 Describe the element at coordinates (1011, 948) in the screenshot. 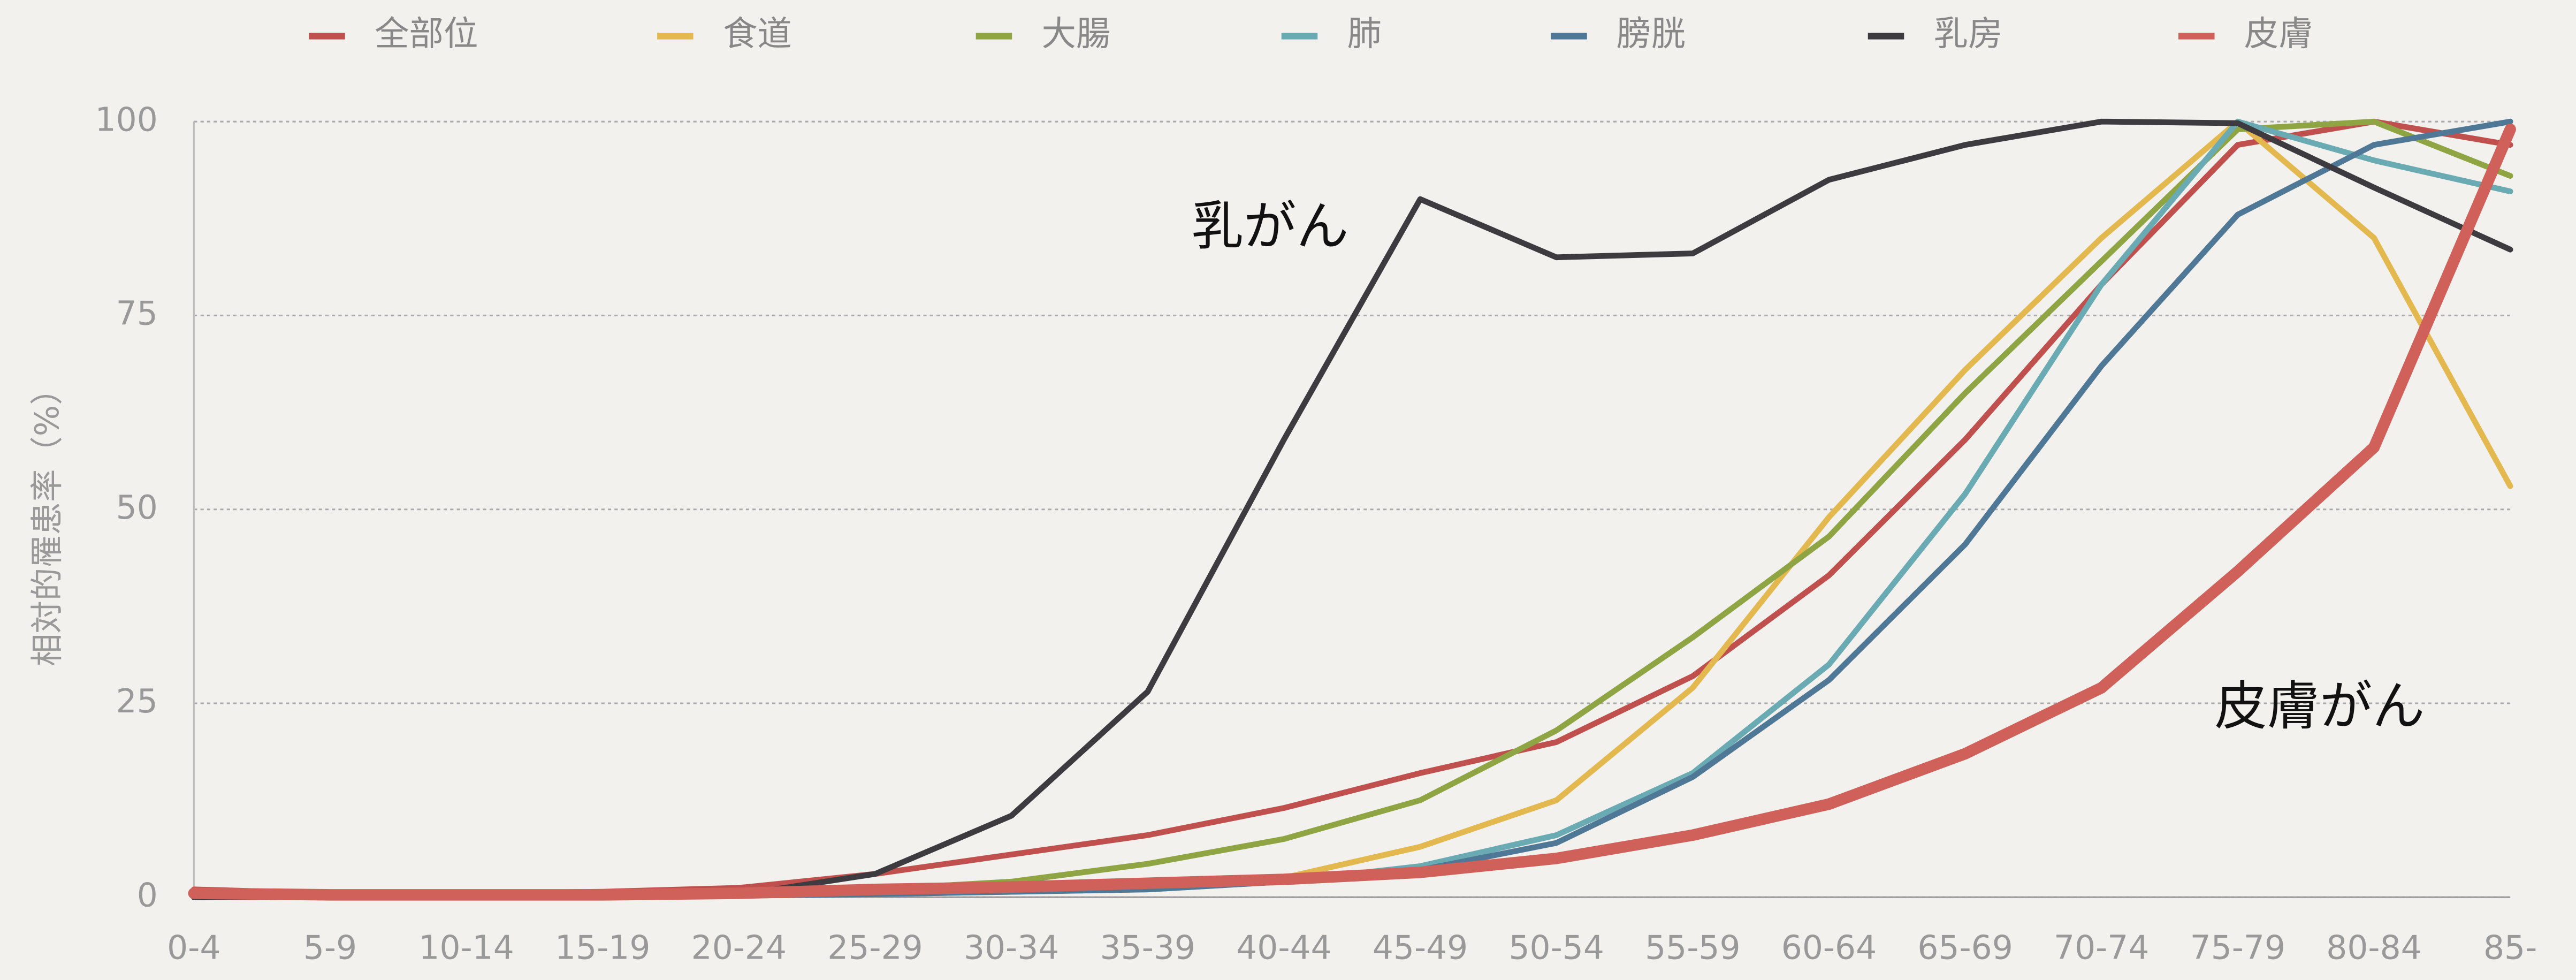

I see `x-tick-label: 30-34` at that location.